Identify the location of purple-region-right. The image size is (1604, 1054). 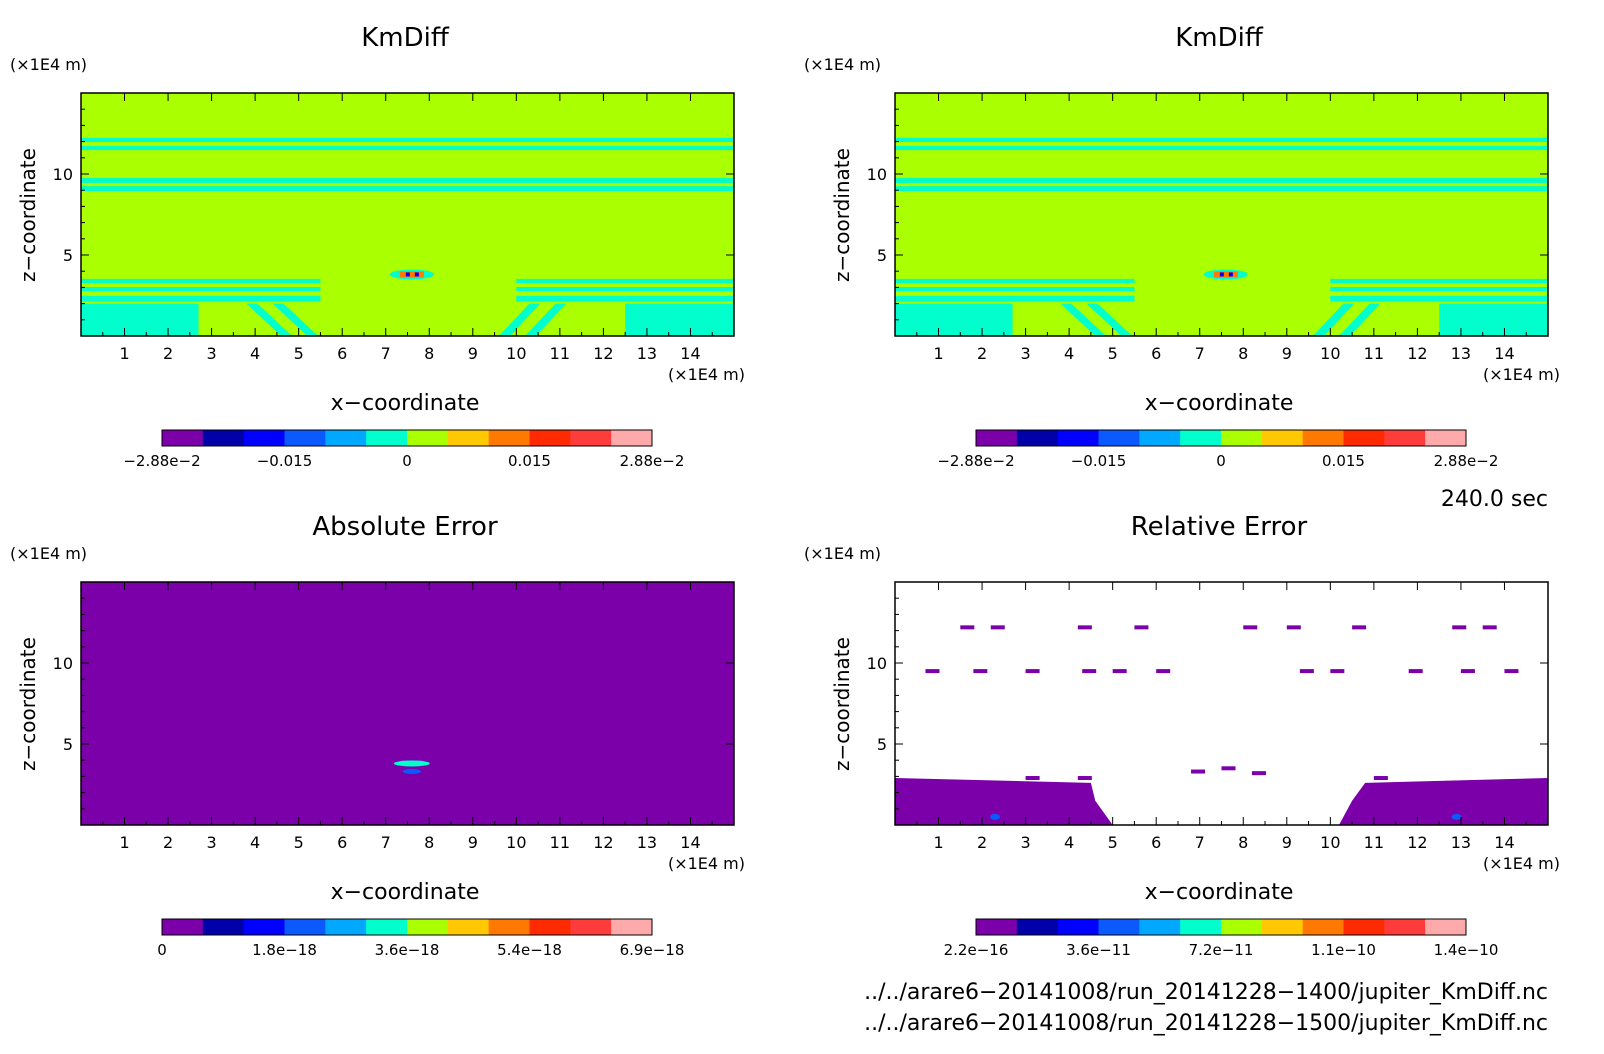
(1443, 801).